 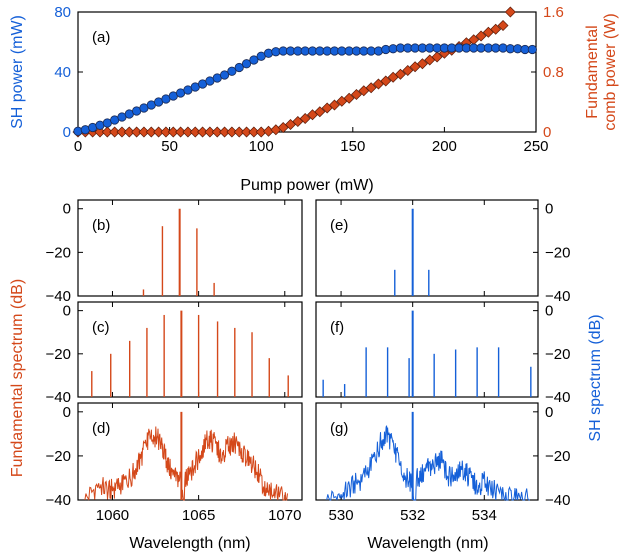 I want to click on x-axis-label-sh-wavelength: Wavelength (nm), so click(x=427, y=543).